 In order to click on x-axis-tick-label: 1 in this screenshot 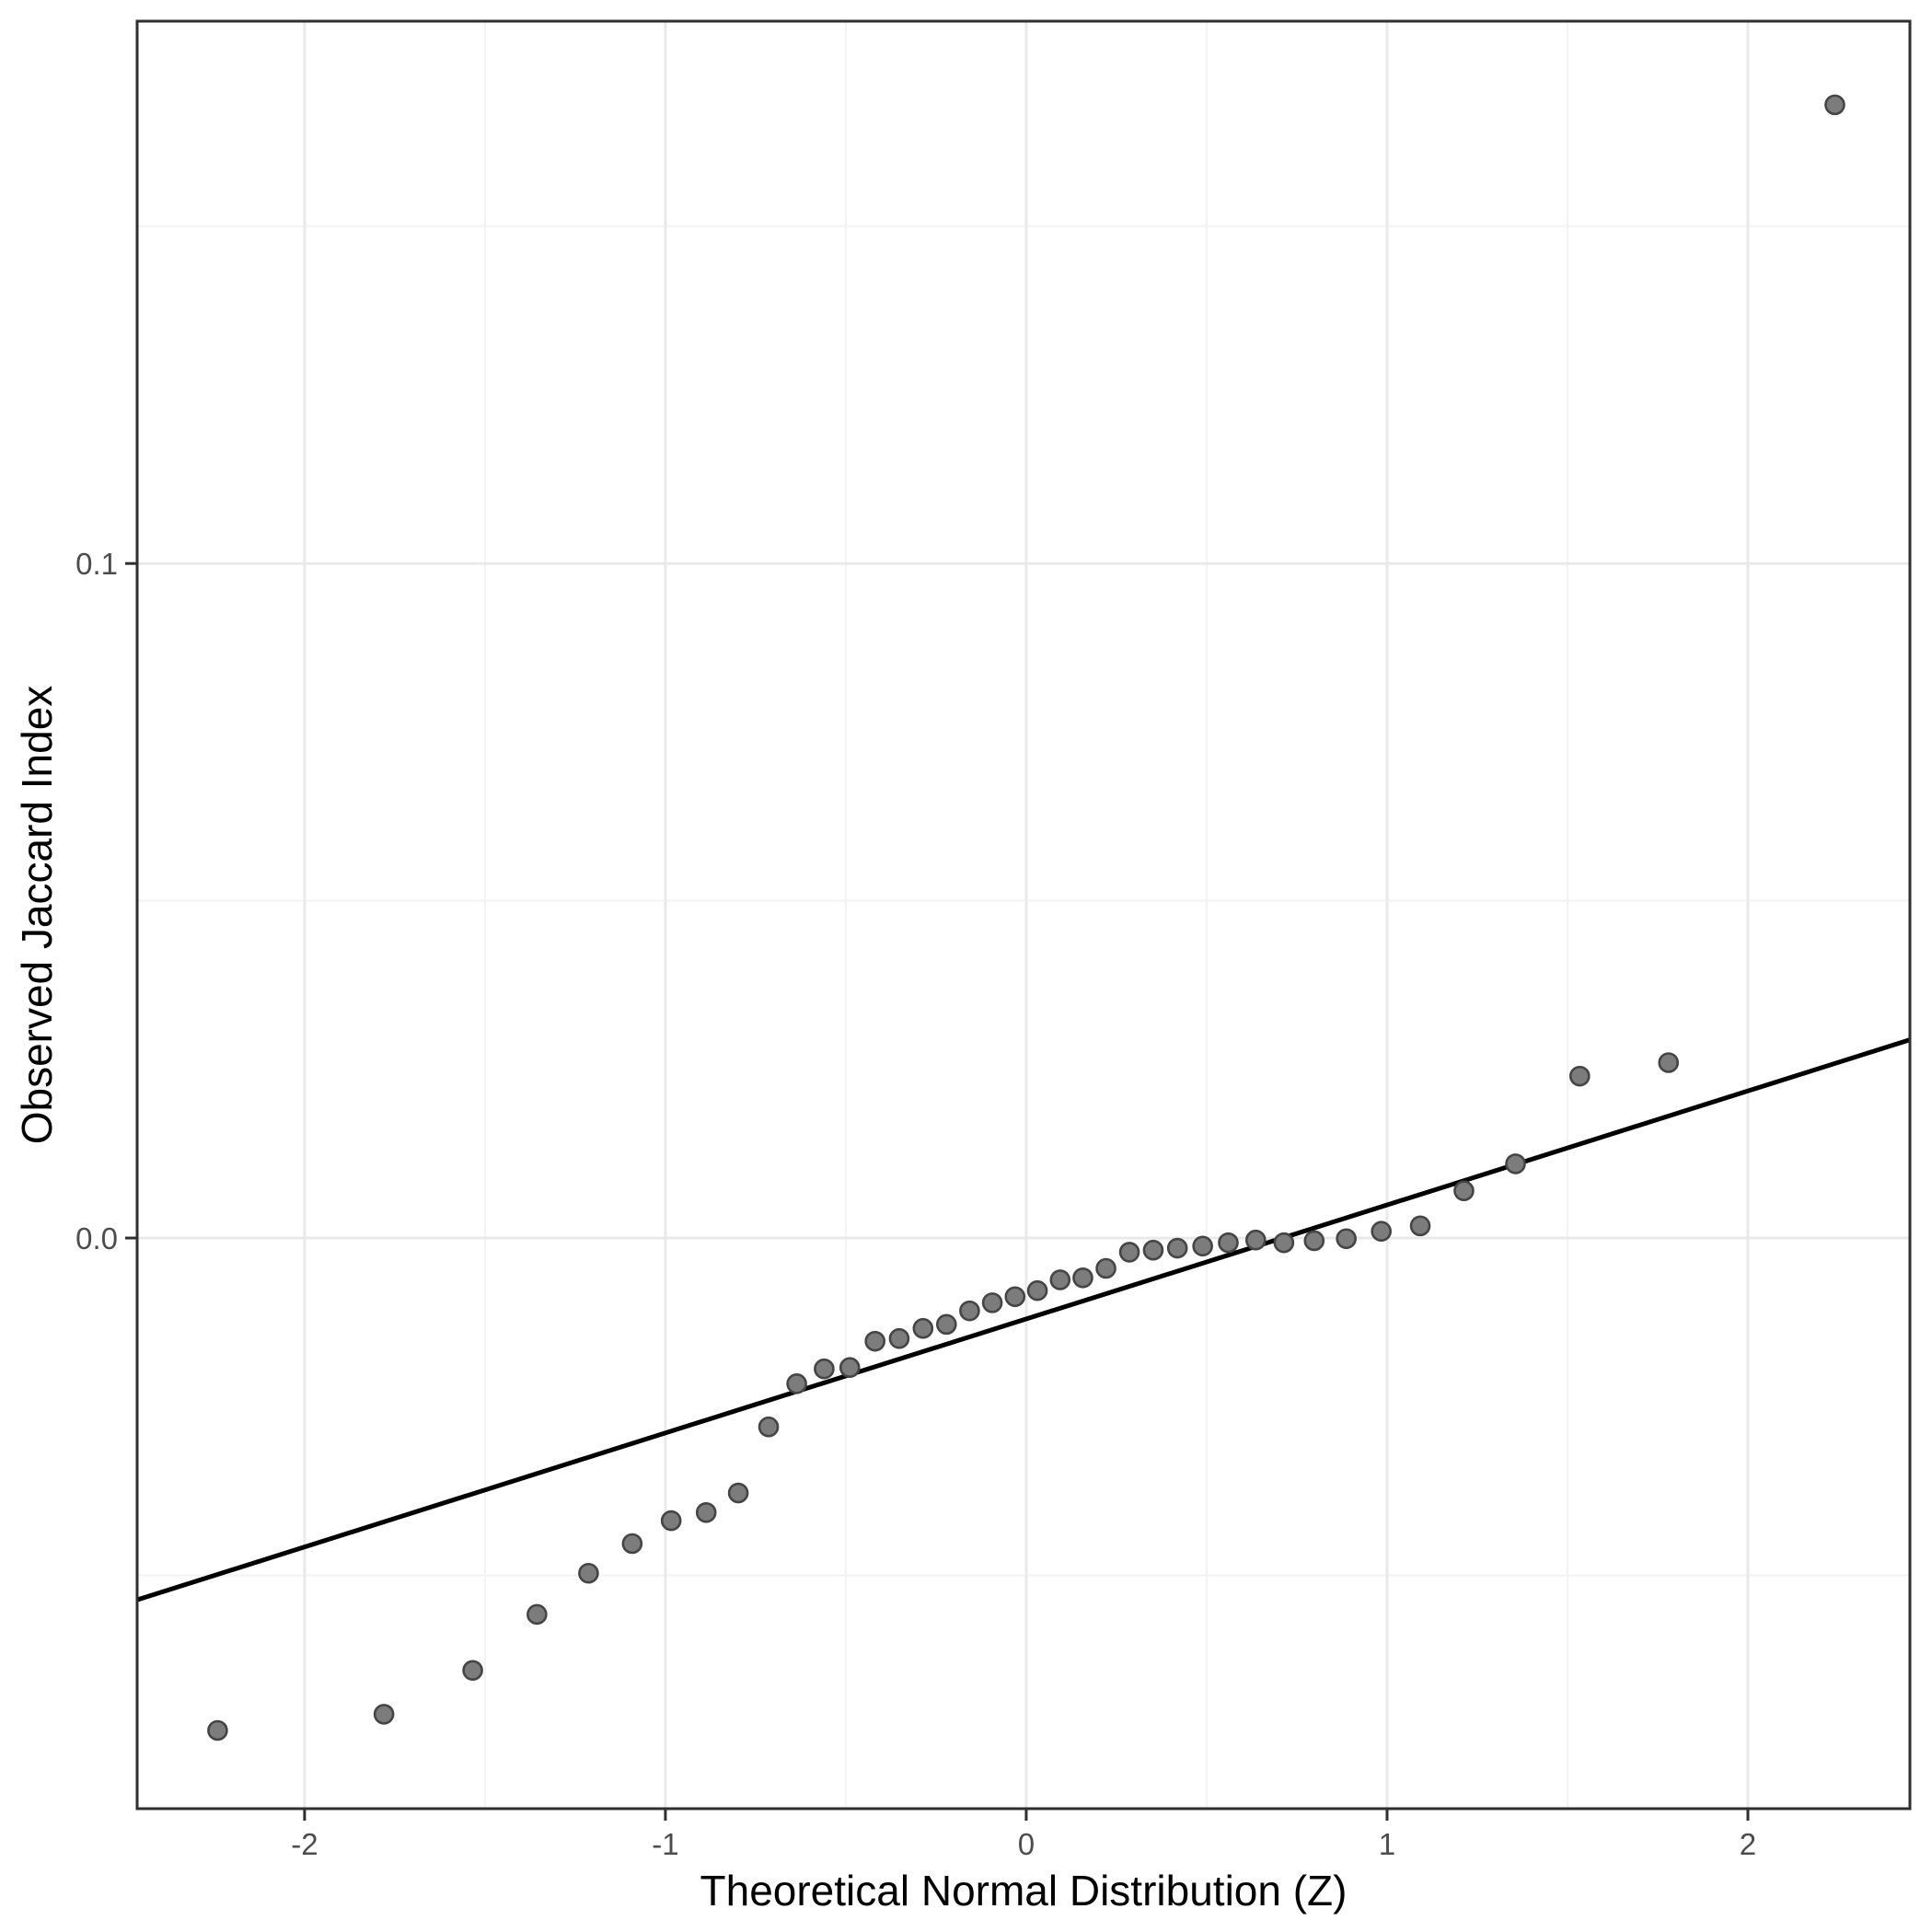, I will do `click(1387, 1844)`.